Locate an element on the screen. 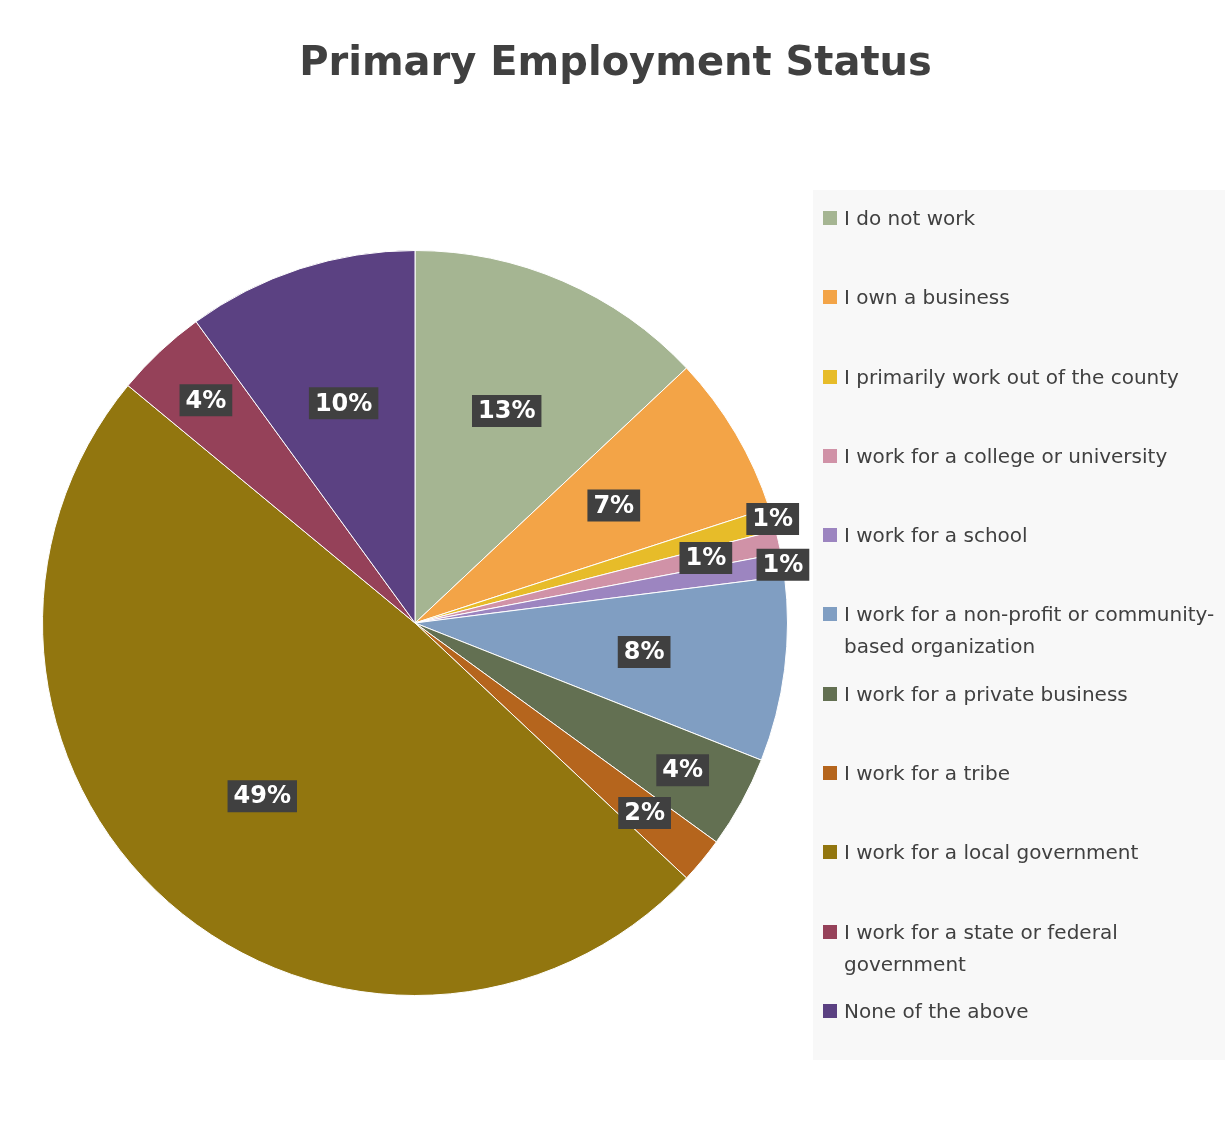 Image resolution: width=1225 pixels, height=1137 pixels. legend-label: I do not work is located at coordinates (910, 218).